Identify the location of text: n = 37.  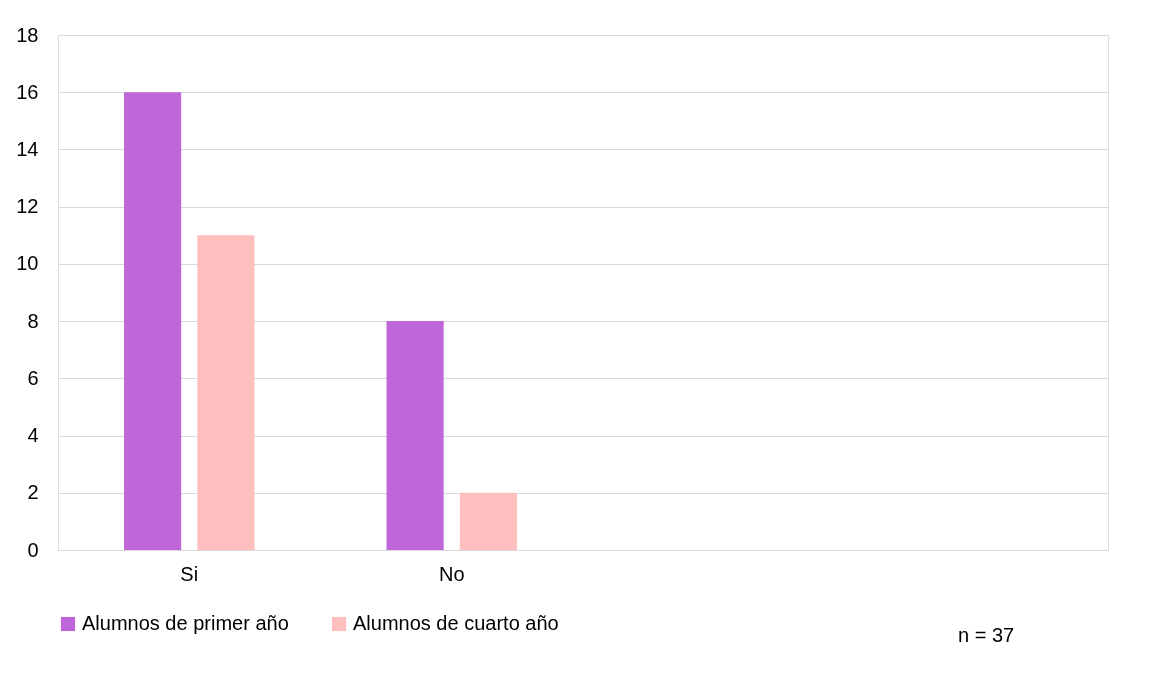
(986, 635).